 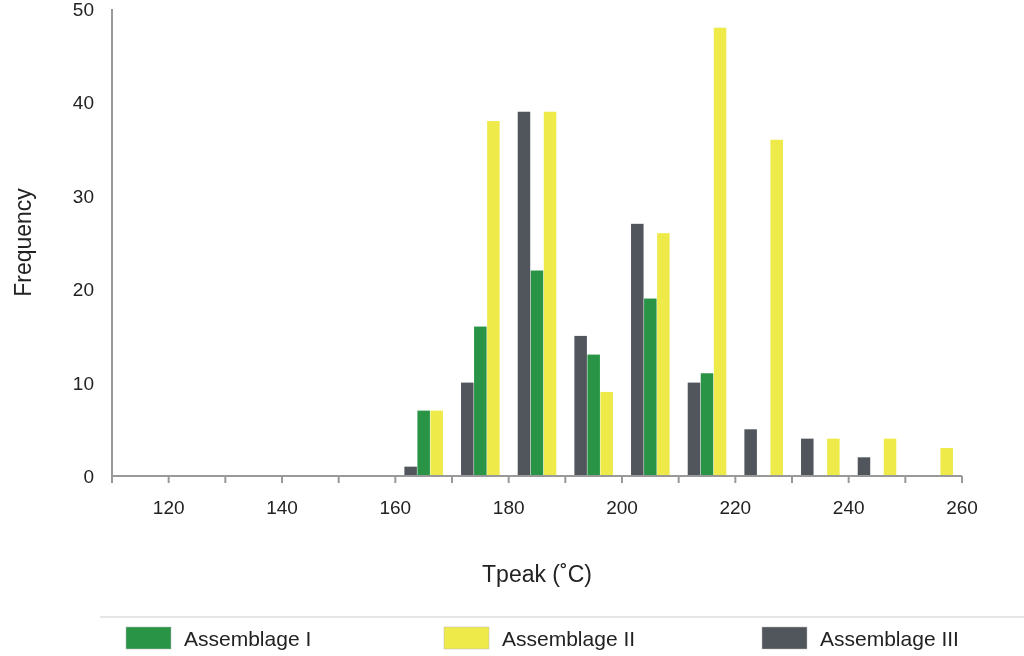 What do you see at coordinates (848, 507) in the screenshot?
I see `x-tick-label: 240` at bounding box center [848, 507].